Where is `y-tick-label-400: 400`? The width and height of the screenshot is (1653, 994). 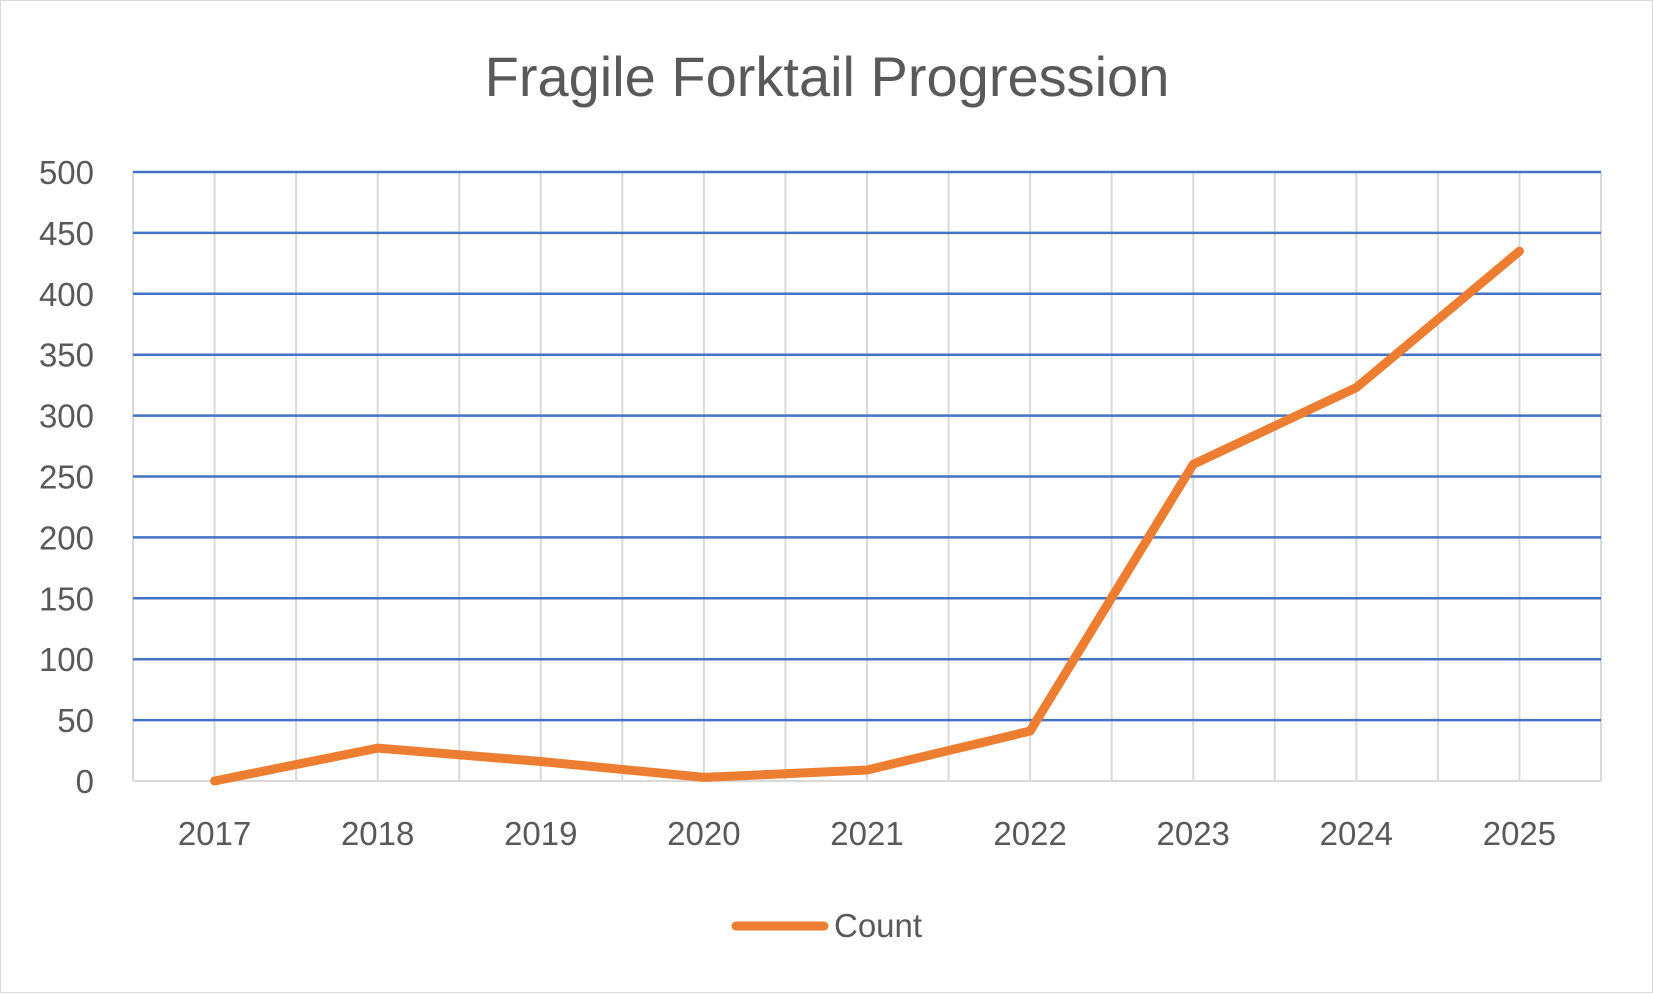 y-tick-label-400: 400 is located at coordinates (66, 294).